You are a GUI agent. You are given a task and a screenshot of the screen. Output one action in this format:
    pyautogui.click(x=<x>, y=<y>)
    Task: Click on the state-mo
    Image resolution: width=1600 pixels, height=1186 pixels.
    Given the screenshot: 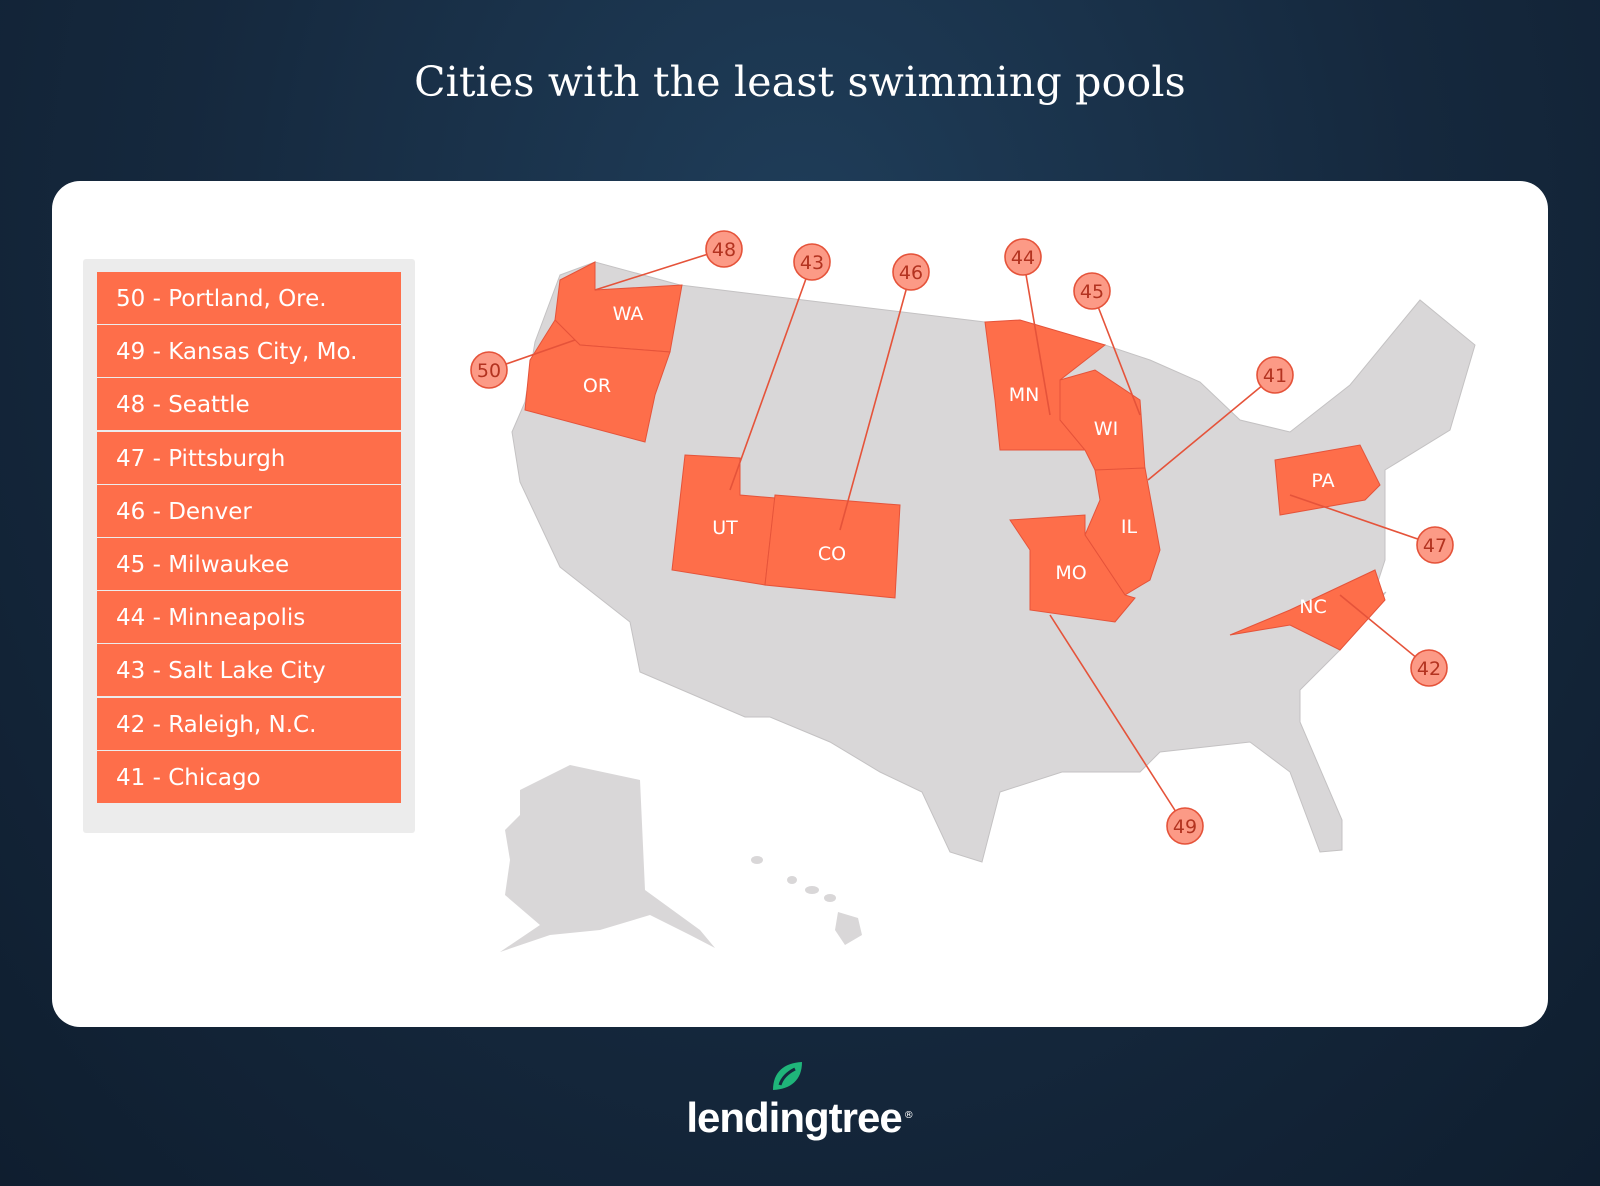 What is the action you would take?
    pyautogui.click(x=1072, y=568)
    